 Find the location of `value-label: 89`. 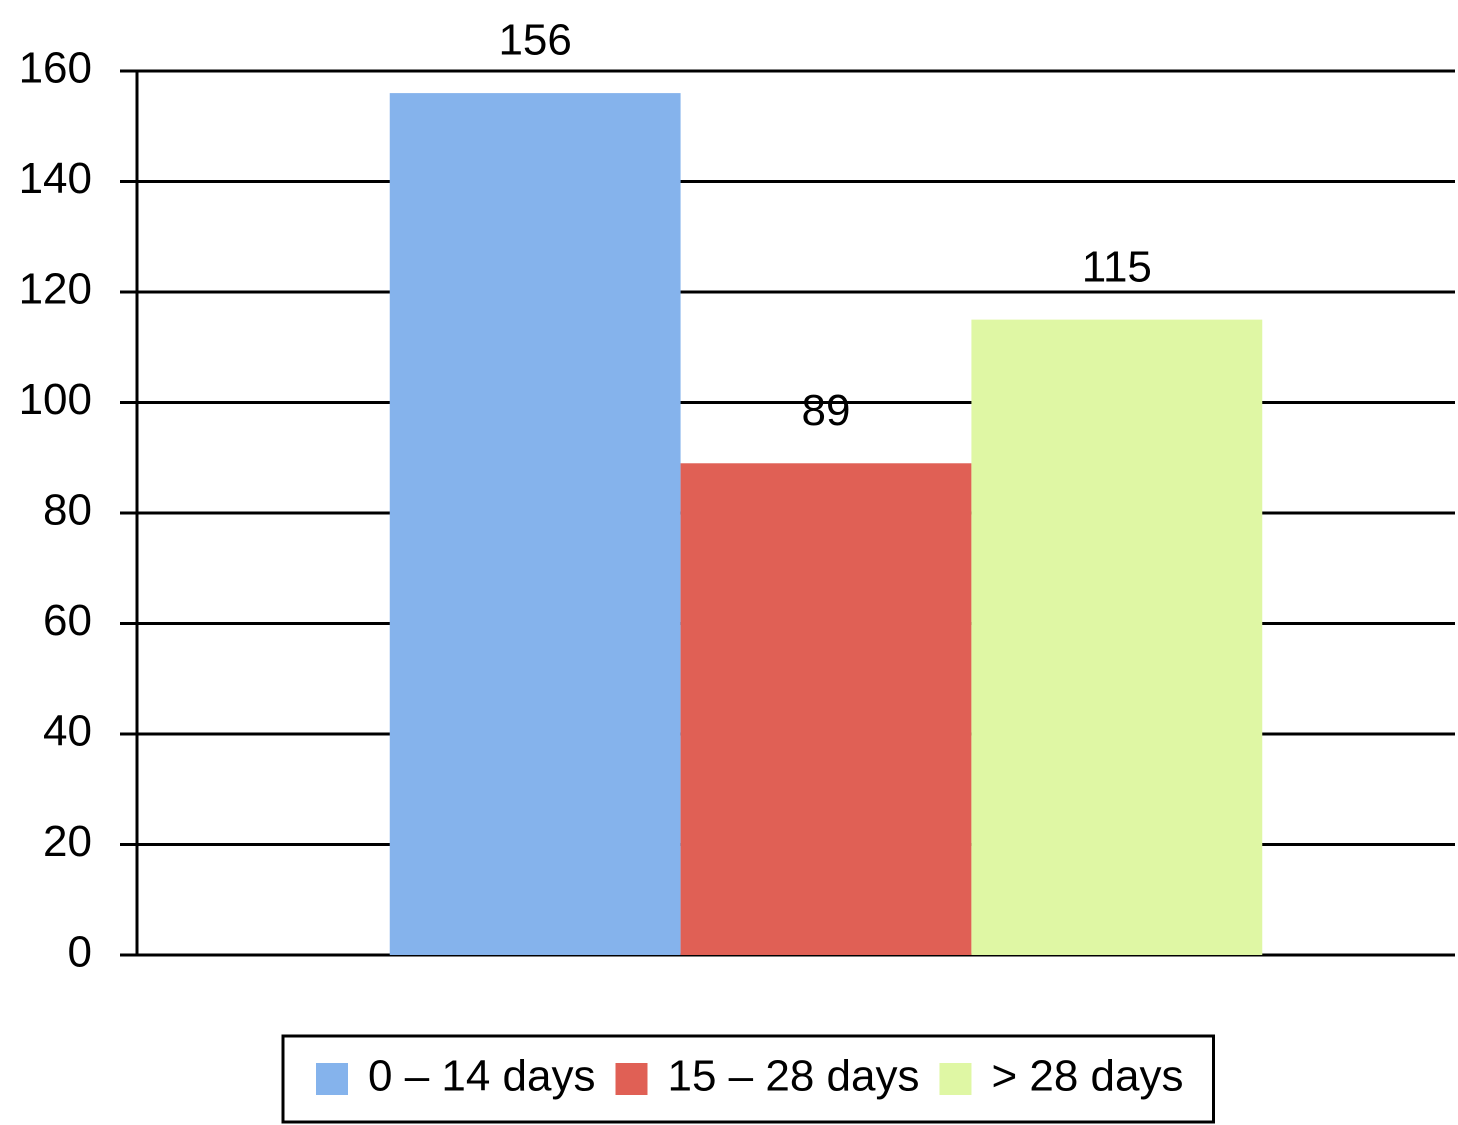

value-label: 89 is located at coordinates (826, 410).